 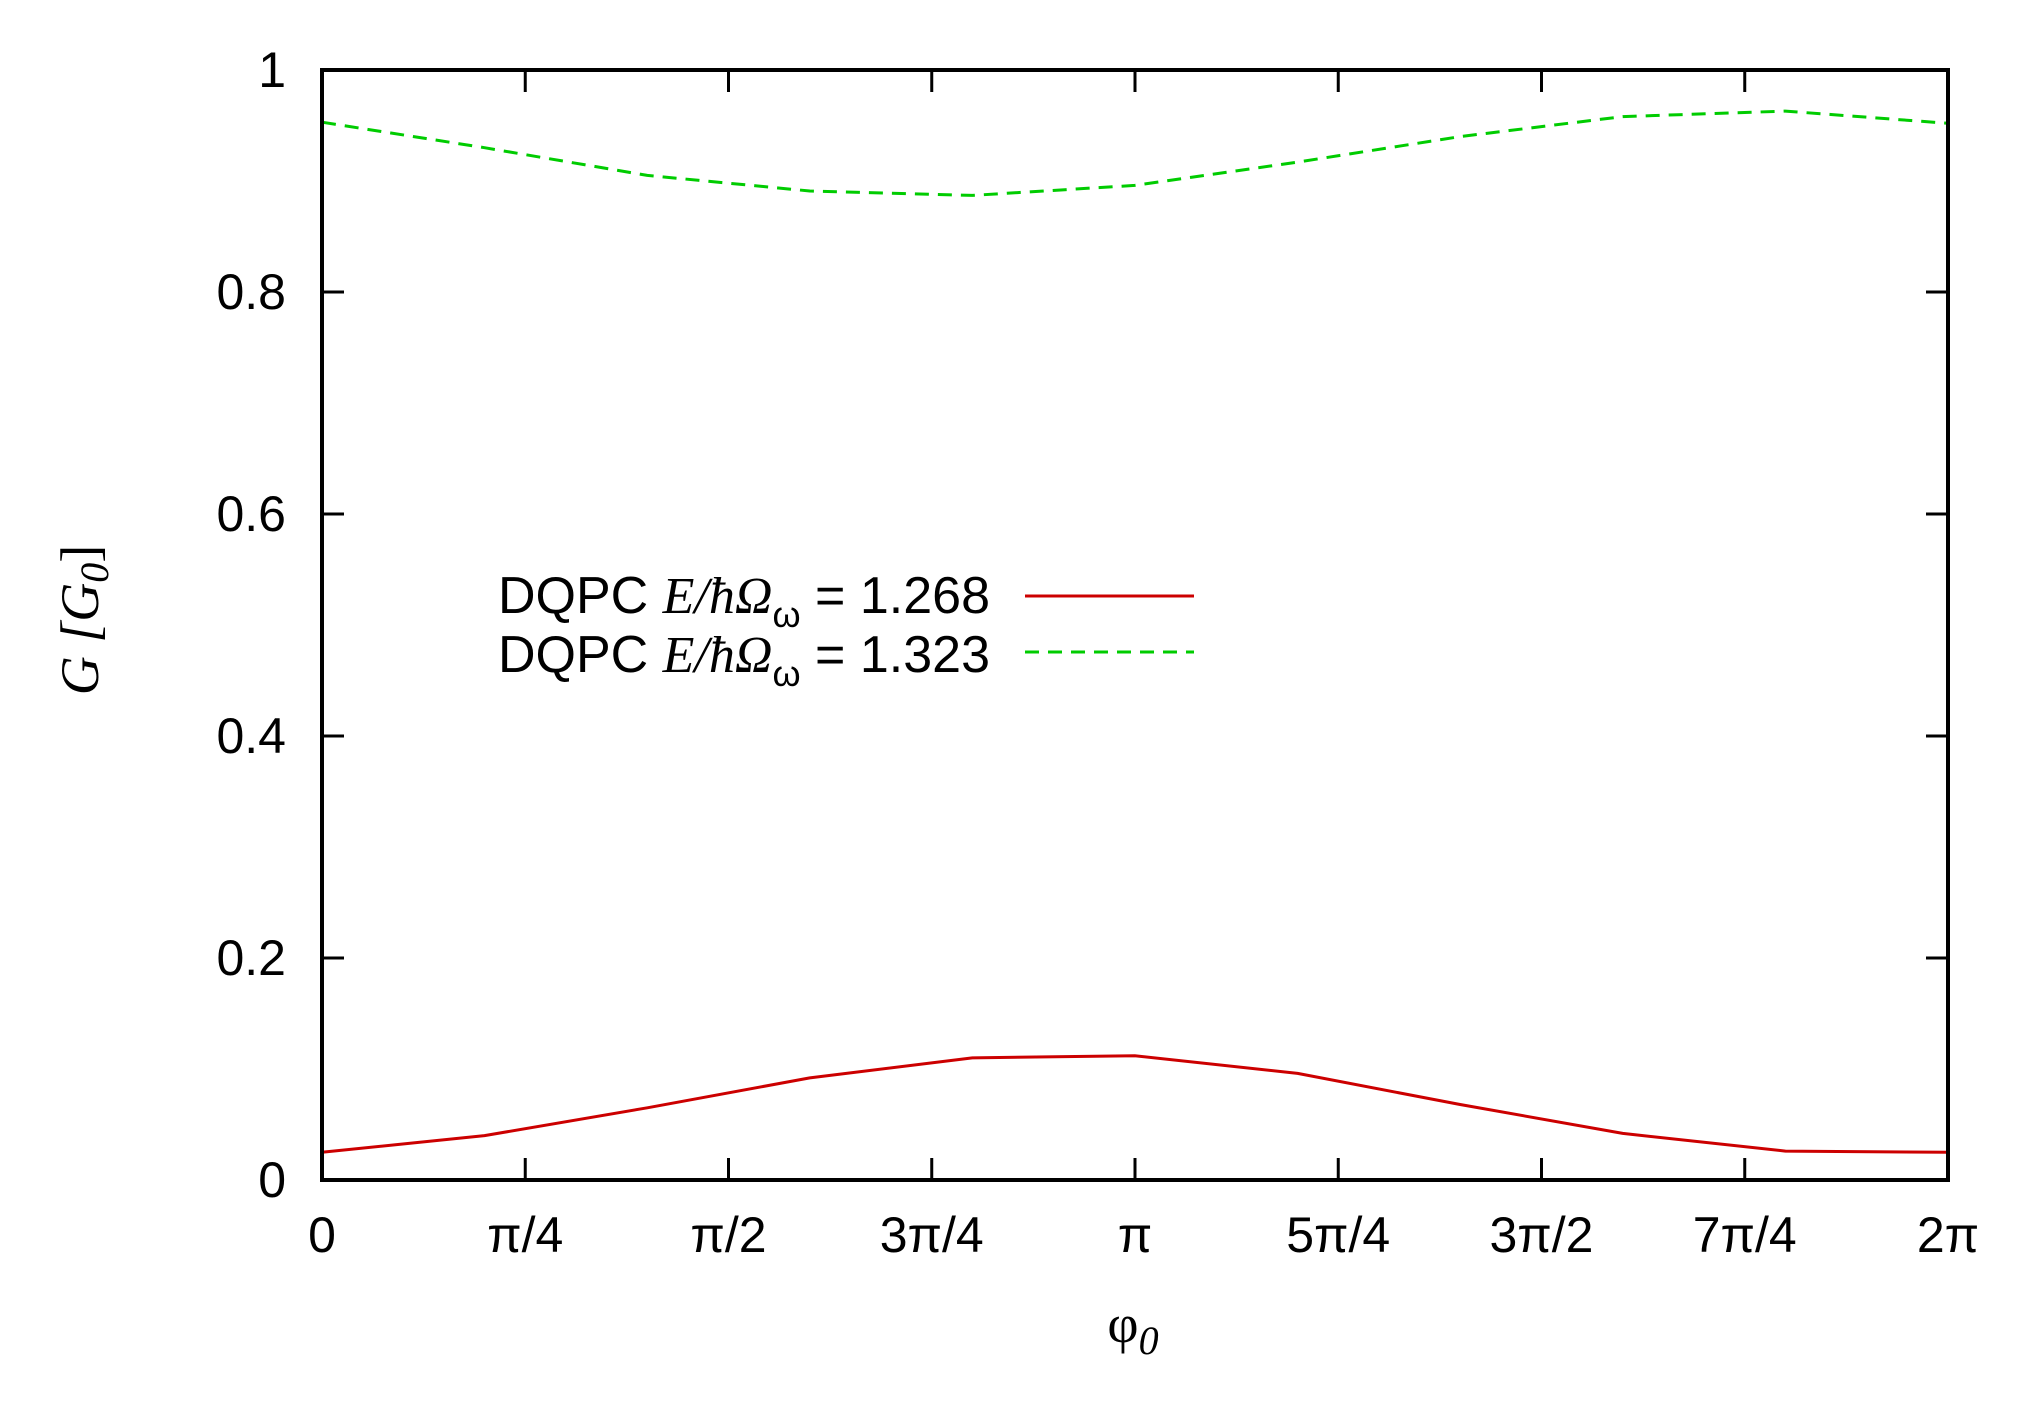 I want to click on x-tick-label: 7π/4, so click(x=1745, y=1235).